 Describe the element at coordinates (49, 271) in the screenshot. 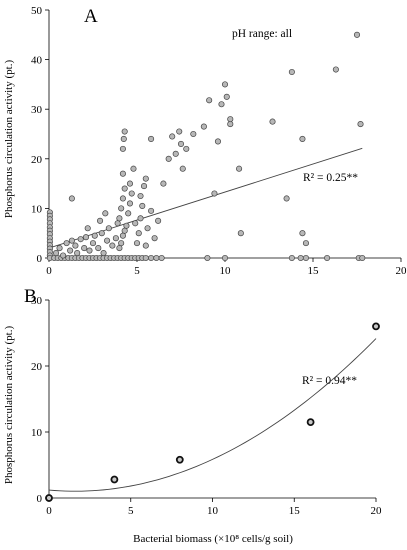

I see `panel-a-x-tick-label: 0` at that location.